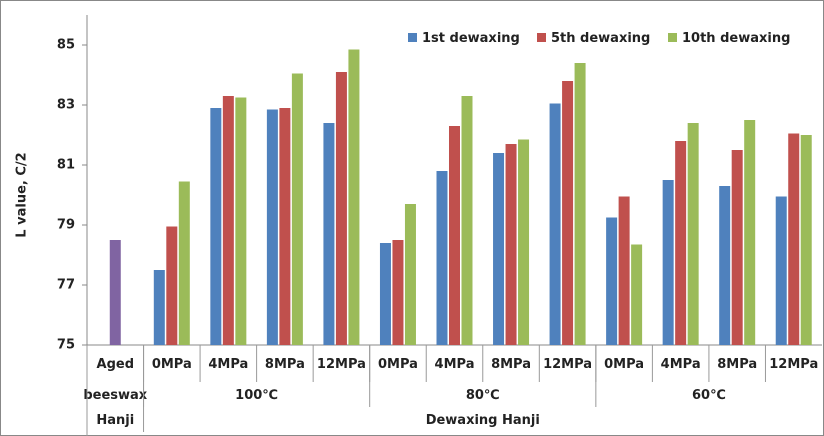 The height and width of the screenshot is (436, 824). I want to click on category-label: Dewaxing Hanji, so click(483, 420).